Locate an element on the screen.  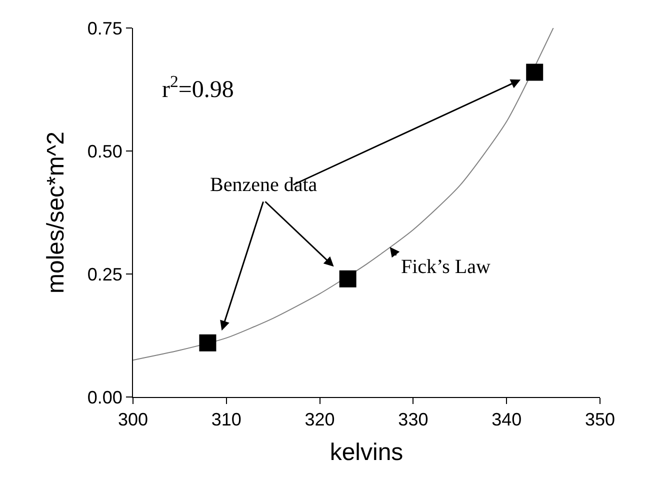
x-tick-label: 310 is located at coordinates (226, 420).